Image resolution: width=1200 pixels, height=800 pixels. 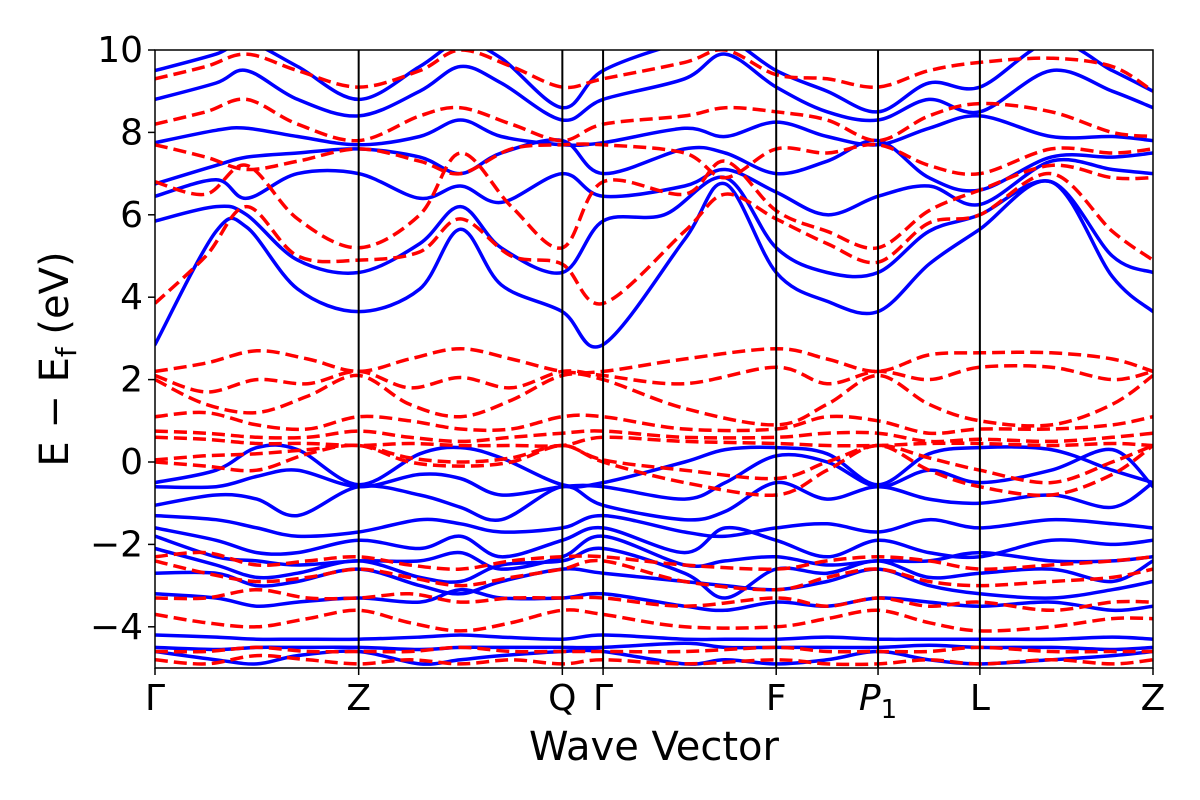 What do you see at coordinates (655, 696) in the screenshot?
I see `x-axis-ticks: Γ Z Q Γ F P1 L Z` at bounding box center [655, 696].